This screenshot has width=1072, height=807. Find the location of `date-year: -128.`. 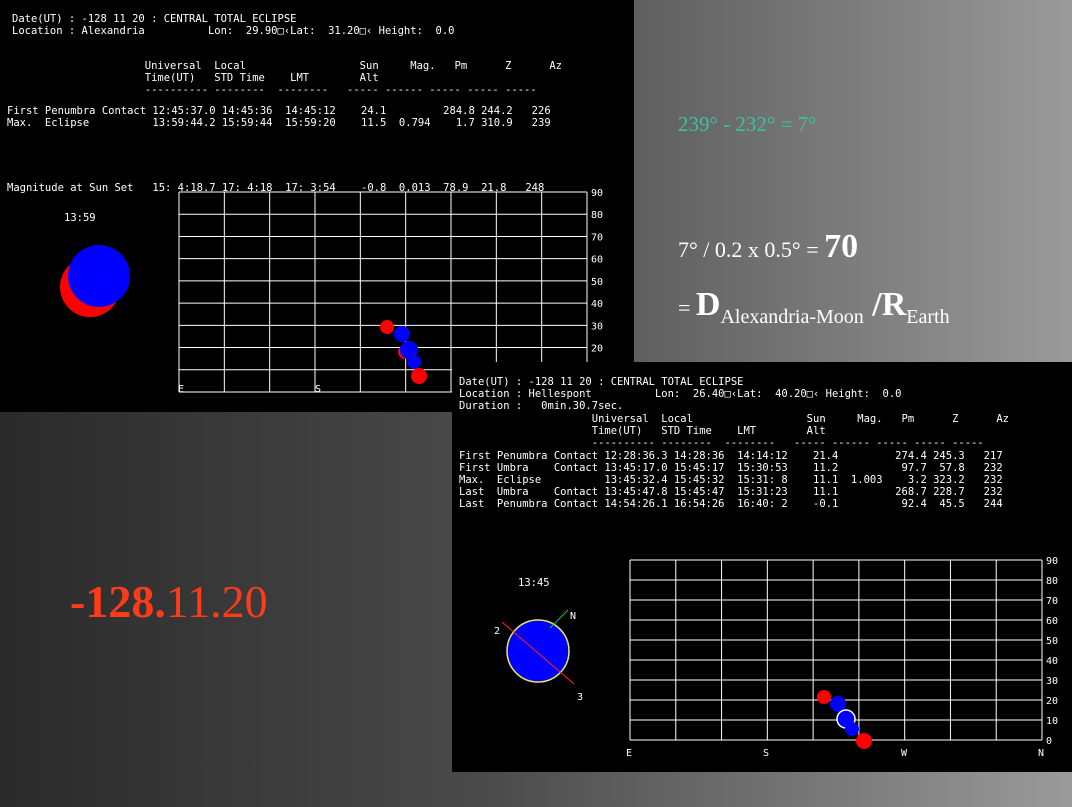

date-year: -128. is located at coordinates (118, 601).